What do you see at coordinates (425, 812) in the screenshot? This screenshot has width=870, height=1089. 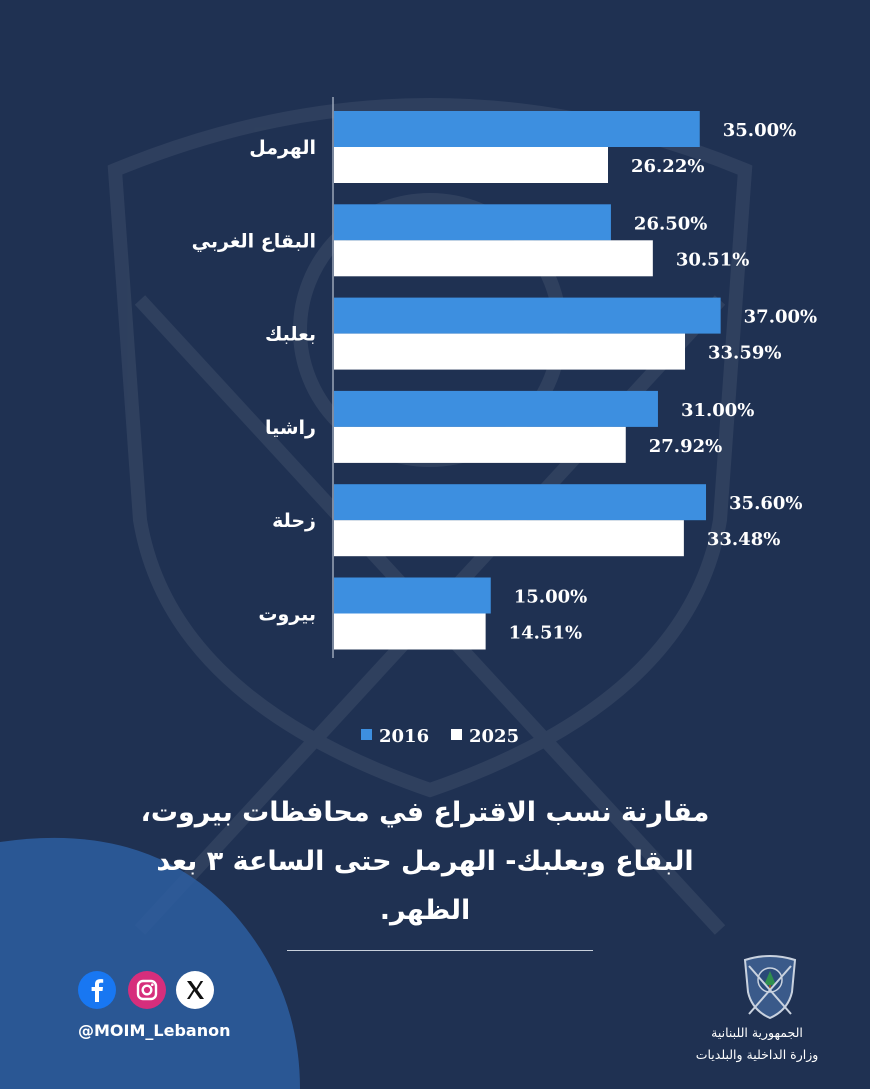 I see `caption-line-1: مقارنة نسب الاقتراع في محافظات بيروت،` at bounding box center [425, 812].